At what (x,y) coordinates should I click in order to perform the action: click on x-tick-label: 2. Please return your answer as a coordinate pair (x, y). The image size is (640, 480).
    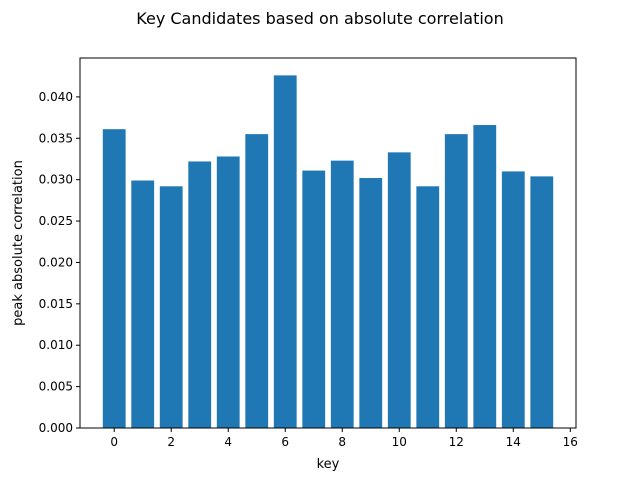
    Looking at the image, I should click on (171, 442).